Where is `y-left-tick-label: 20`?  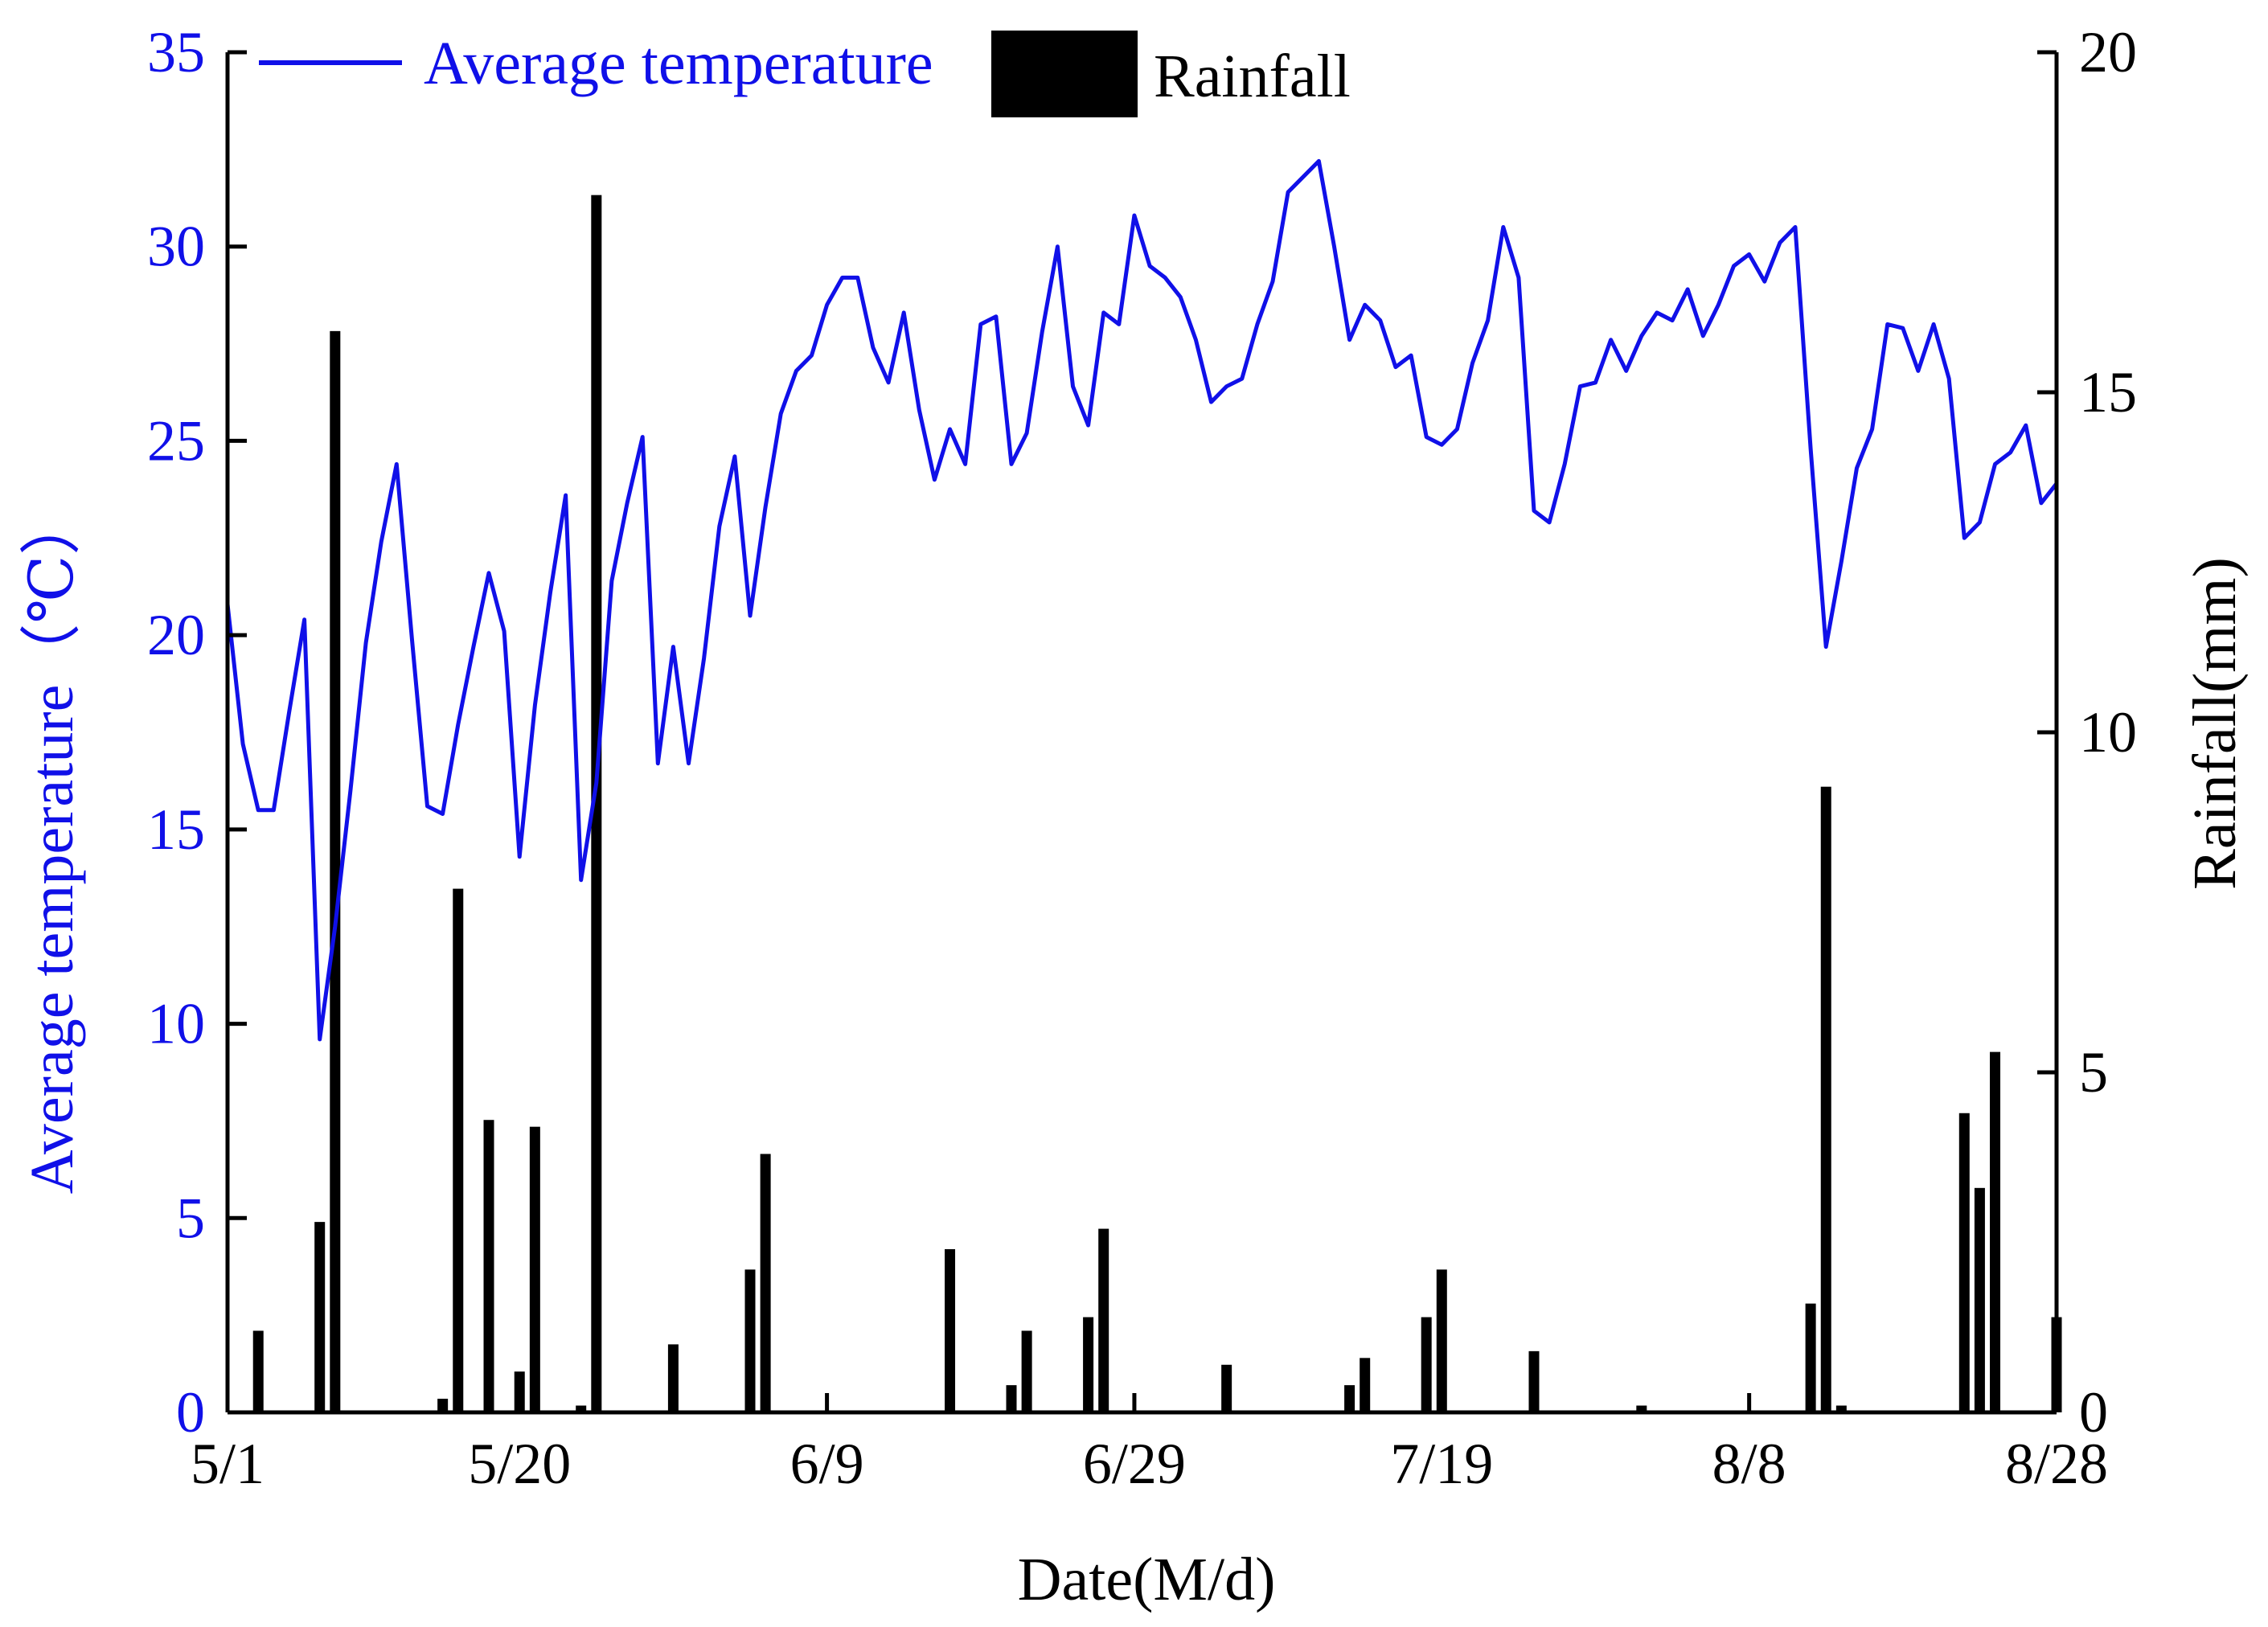
y-left-tick-label: 20 is located at coordinates (176, 635).